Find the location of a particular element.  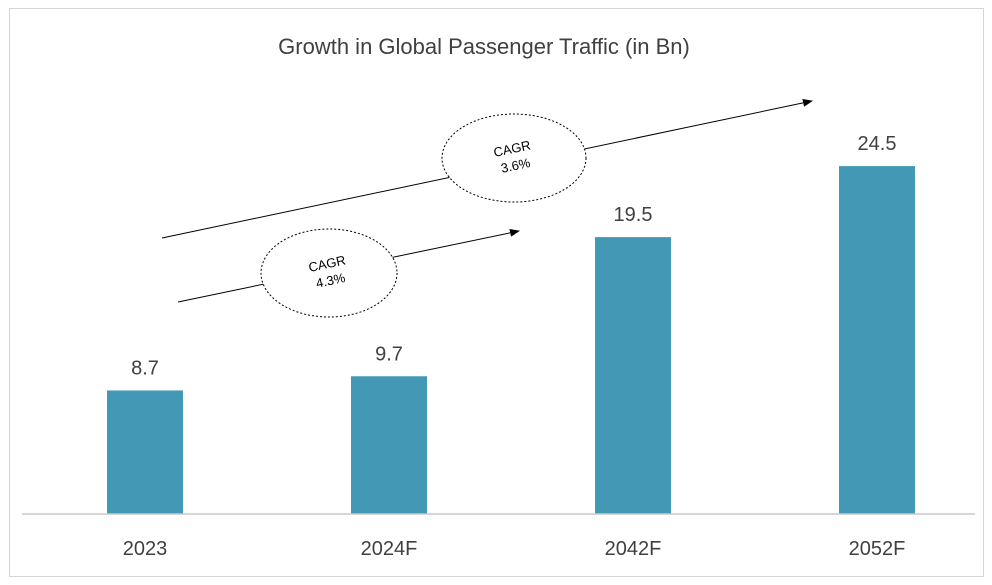

value-label-2024f: 9.7 is located at coordinates (389, 354).